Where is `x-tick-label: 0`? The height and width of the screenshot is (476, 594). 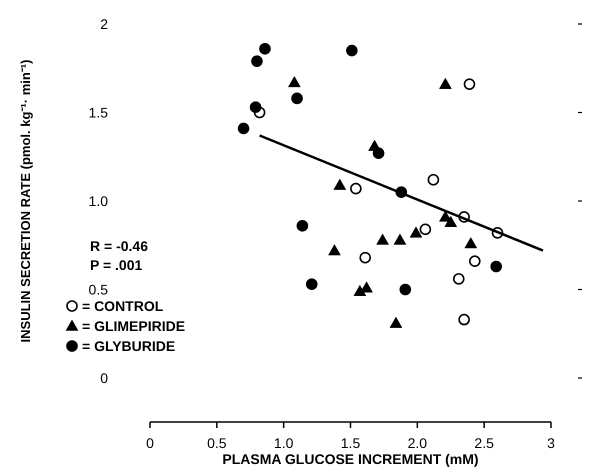 x-tick-label: 0 is located at coordinates (150, 443).